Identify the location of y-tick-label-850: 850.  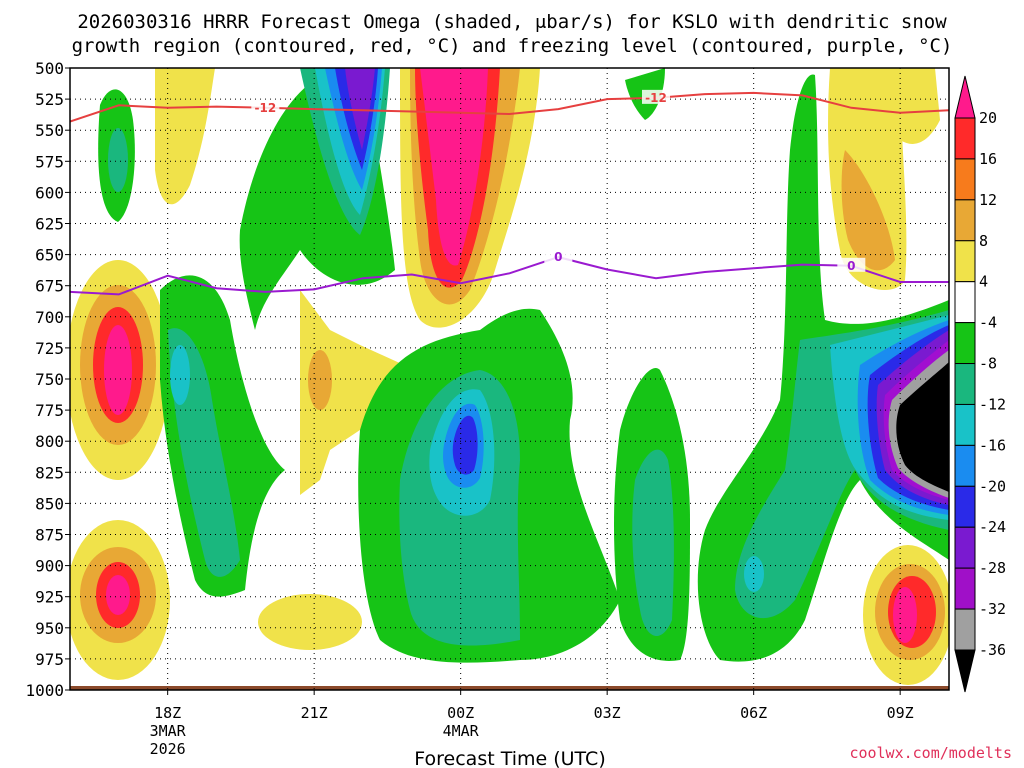
(49, 503).